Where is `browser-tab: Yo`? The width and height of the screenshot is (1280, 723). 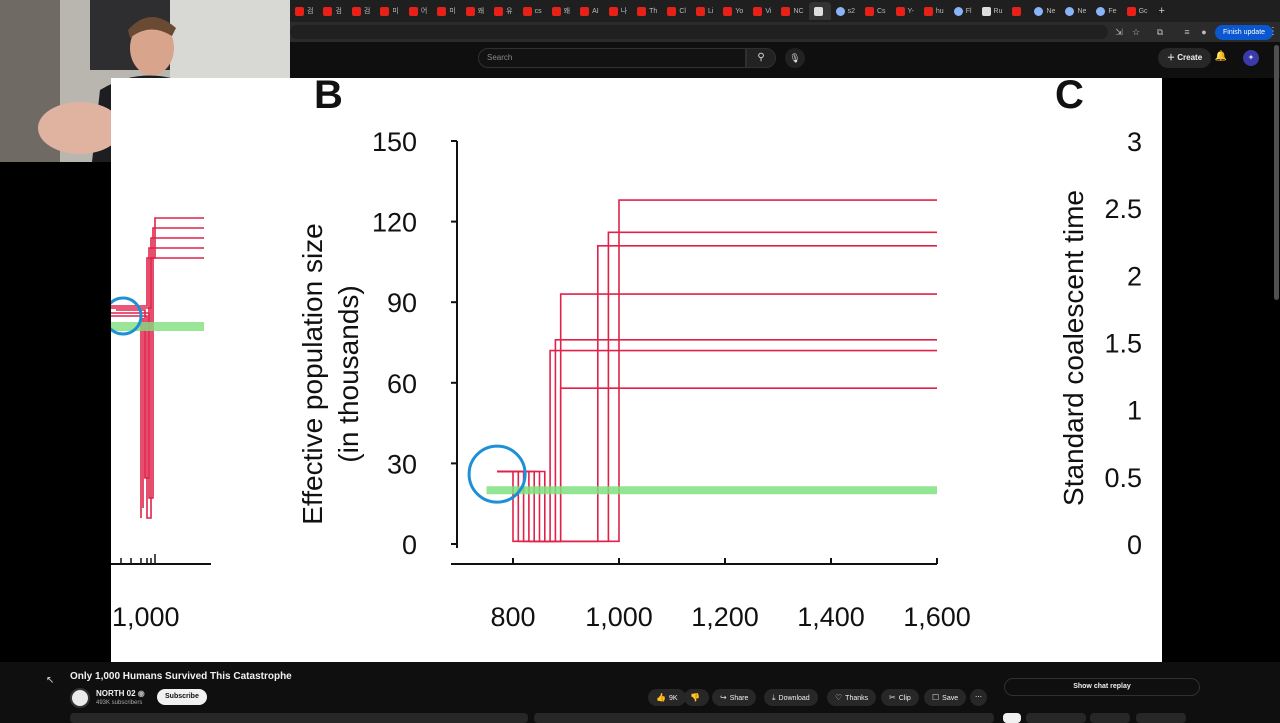 browser-tab: Yo is located at coordinates (733, 11).